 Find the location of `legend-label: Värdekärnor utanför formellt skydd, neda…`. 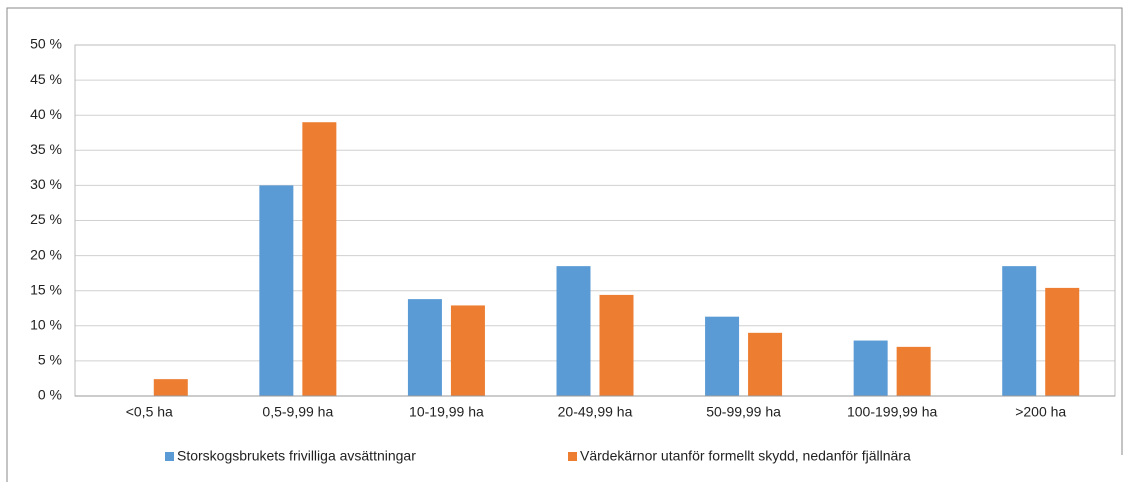

legend-label: Värdekärnor utanför formellt skydd, neda… is located at coordinates (745, 456).